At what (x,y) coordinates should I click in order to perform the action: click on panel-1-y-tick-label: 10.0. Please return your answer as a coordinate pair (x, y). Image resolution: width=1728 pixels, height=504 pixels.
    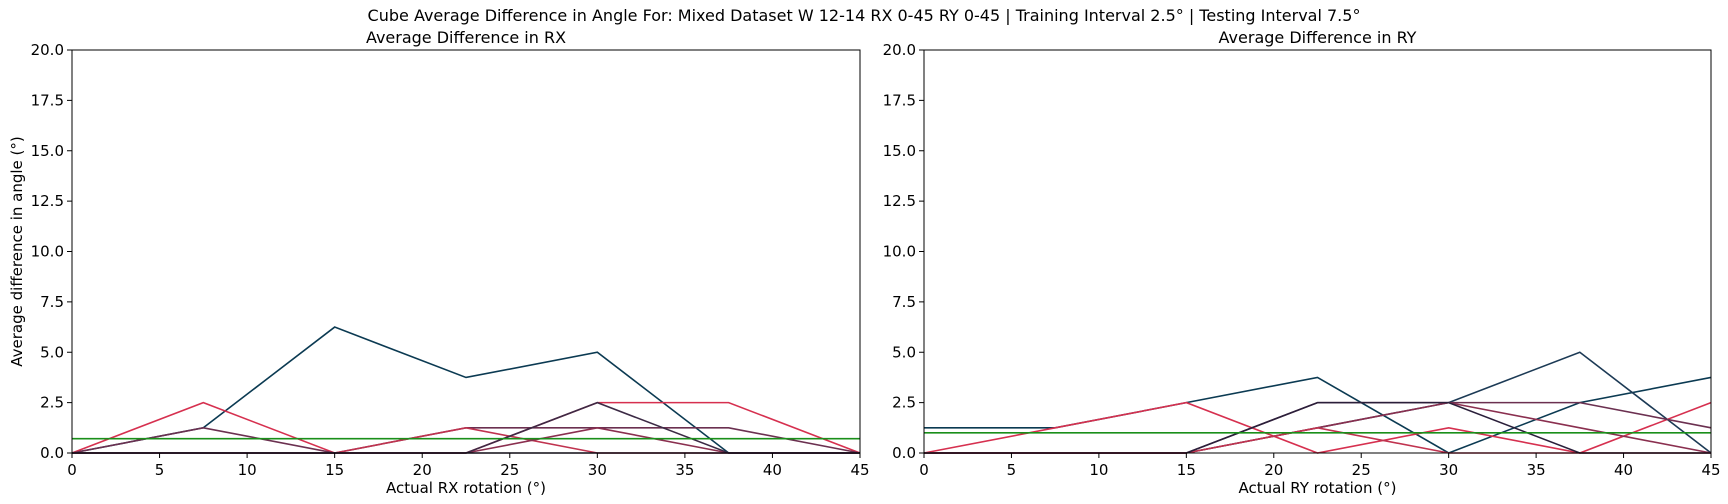
    Looking at the image, I should click on (47, 252).